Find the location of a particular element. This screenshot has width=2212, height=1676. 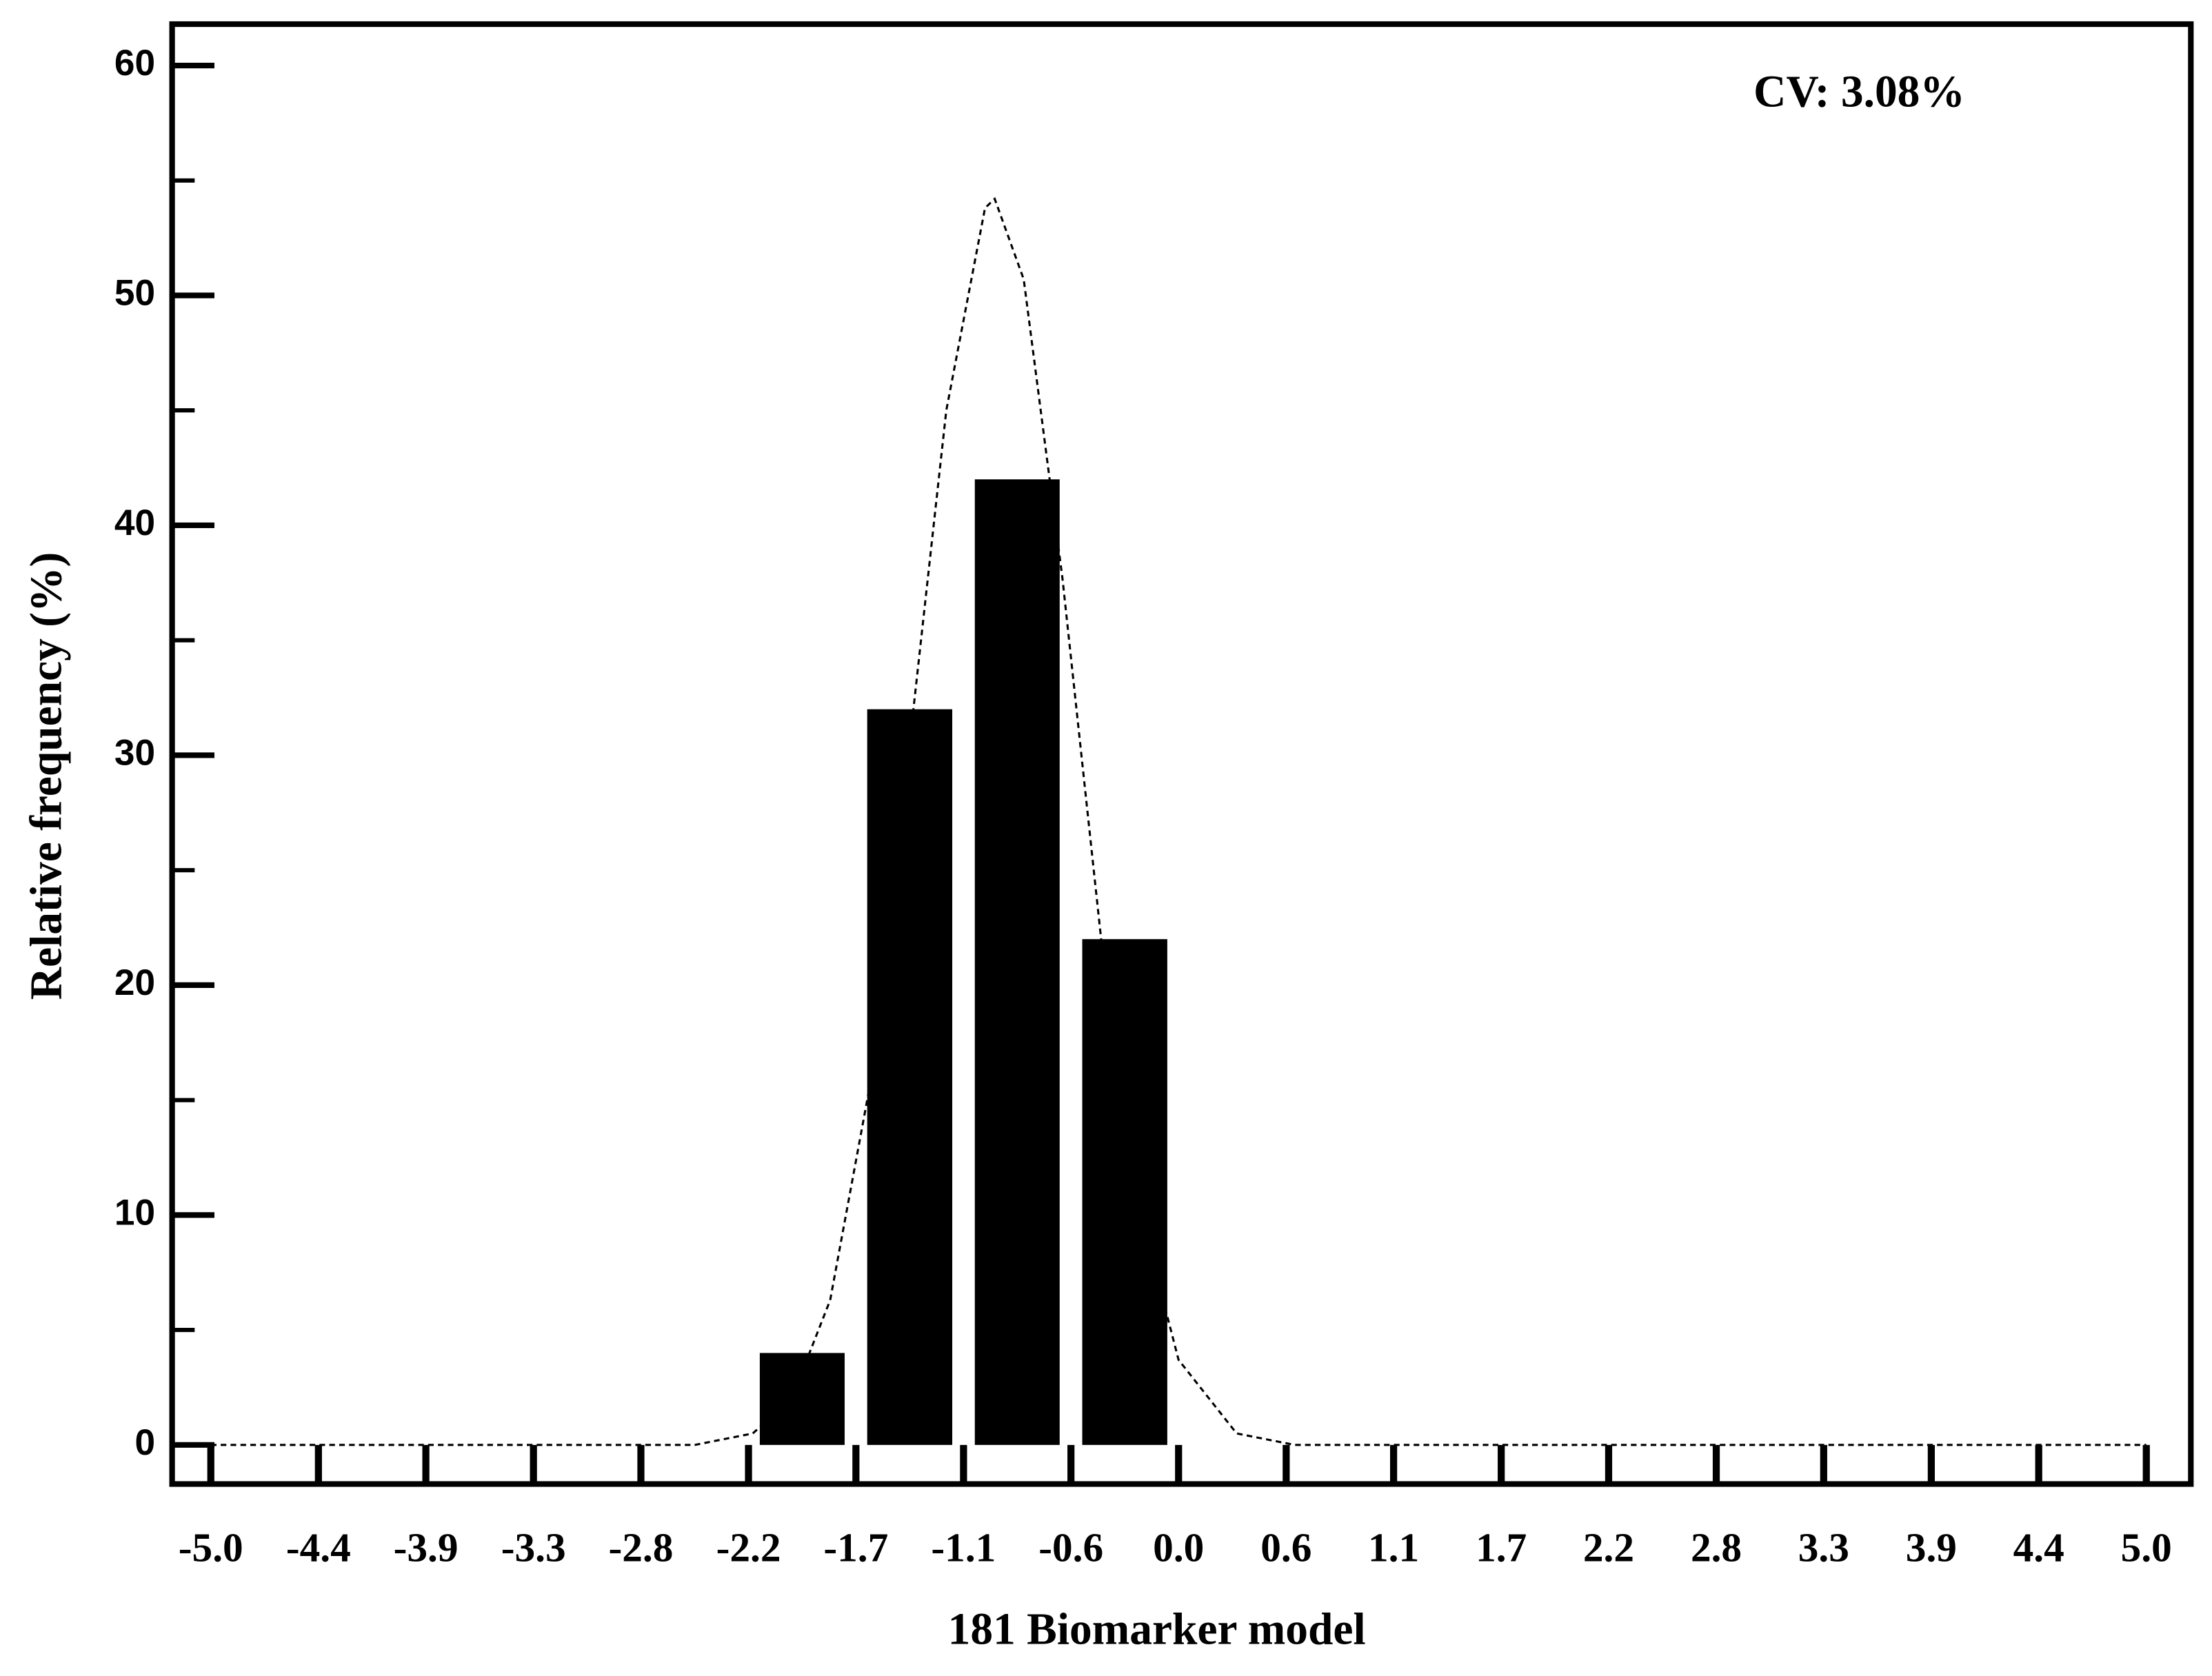

y-tick-label: 30 is located at coordinates (134, 752).